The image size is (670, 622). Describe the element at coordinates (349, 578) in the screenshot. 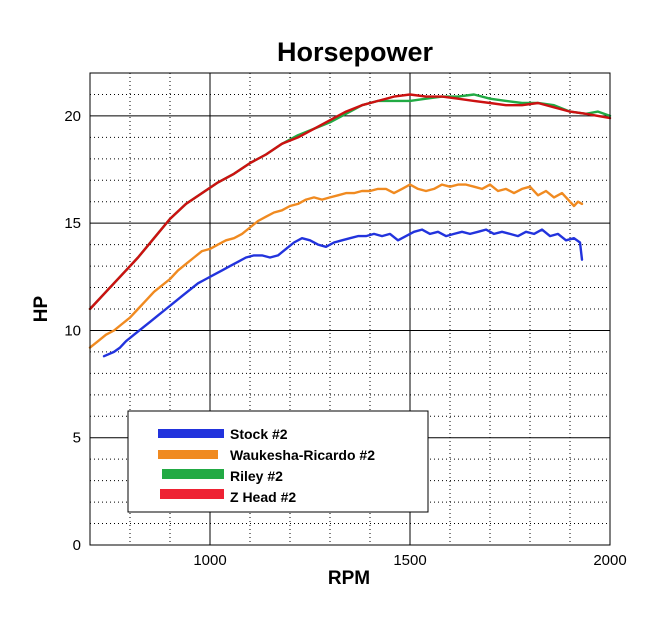

I see `x-axis-label: RPM` at that location.